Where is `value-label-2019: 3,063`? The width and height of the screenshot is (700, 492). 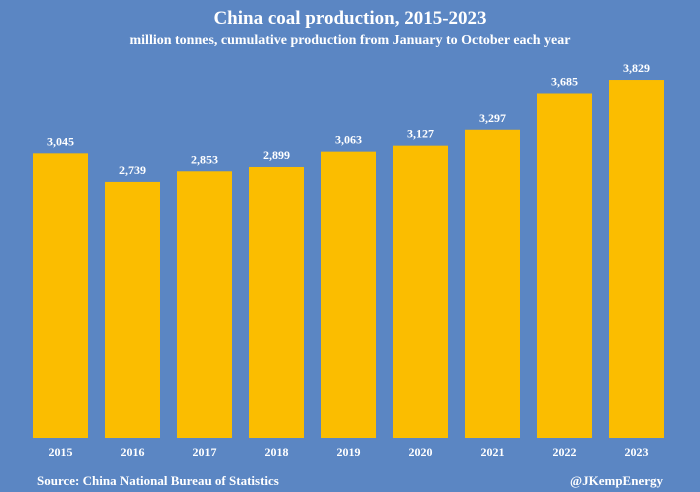 value-label-2019: 3,063 is located at coordinates (348, 140).